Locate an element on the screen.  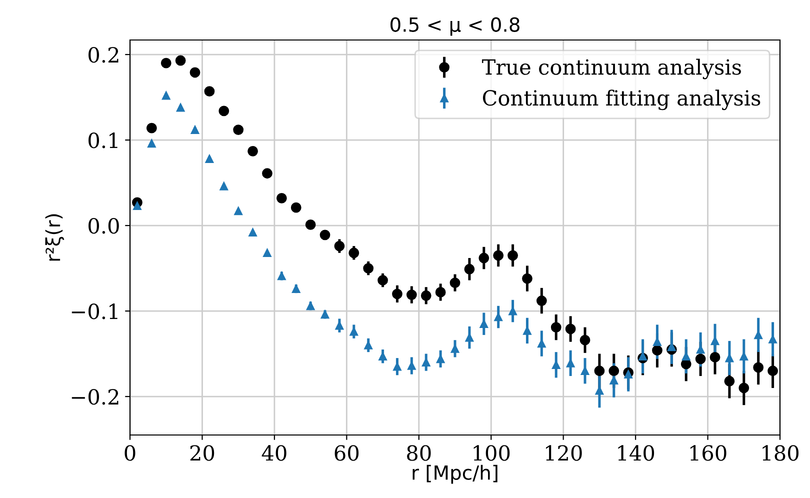
x-tick-label: 0 is located at coordinates (130, 453).